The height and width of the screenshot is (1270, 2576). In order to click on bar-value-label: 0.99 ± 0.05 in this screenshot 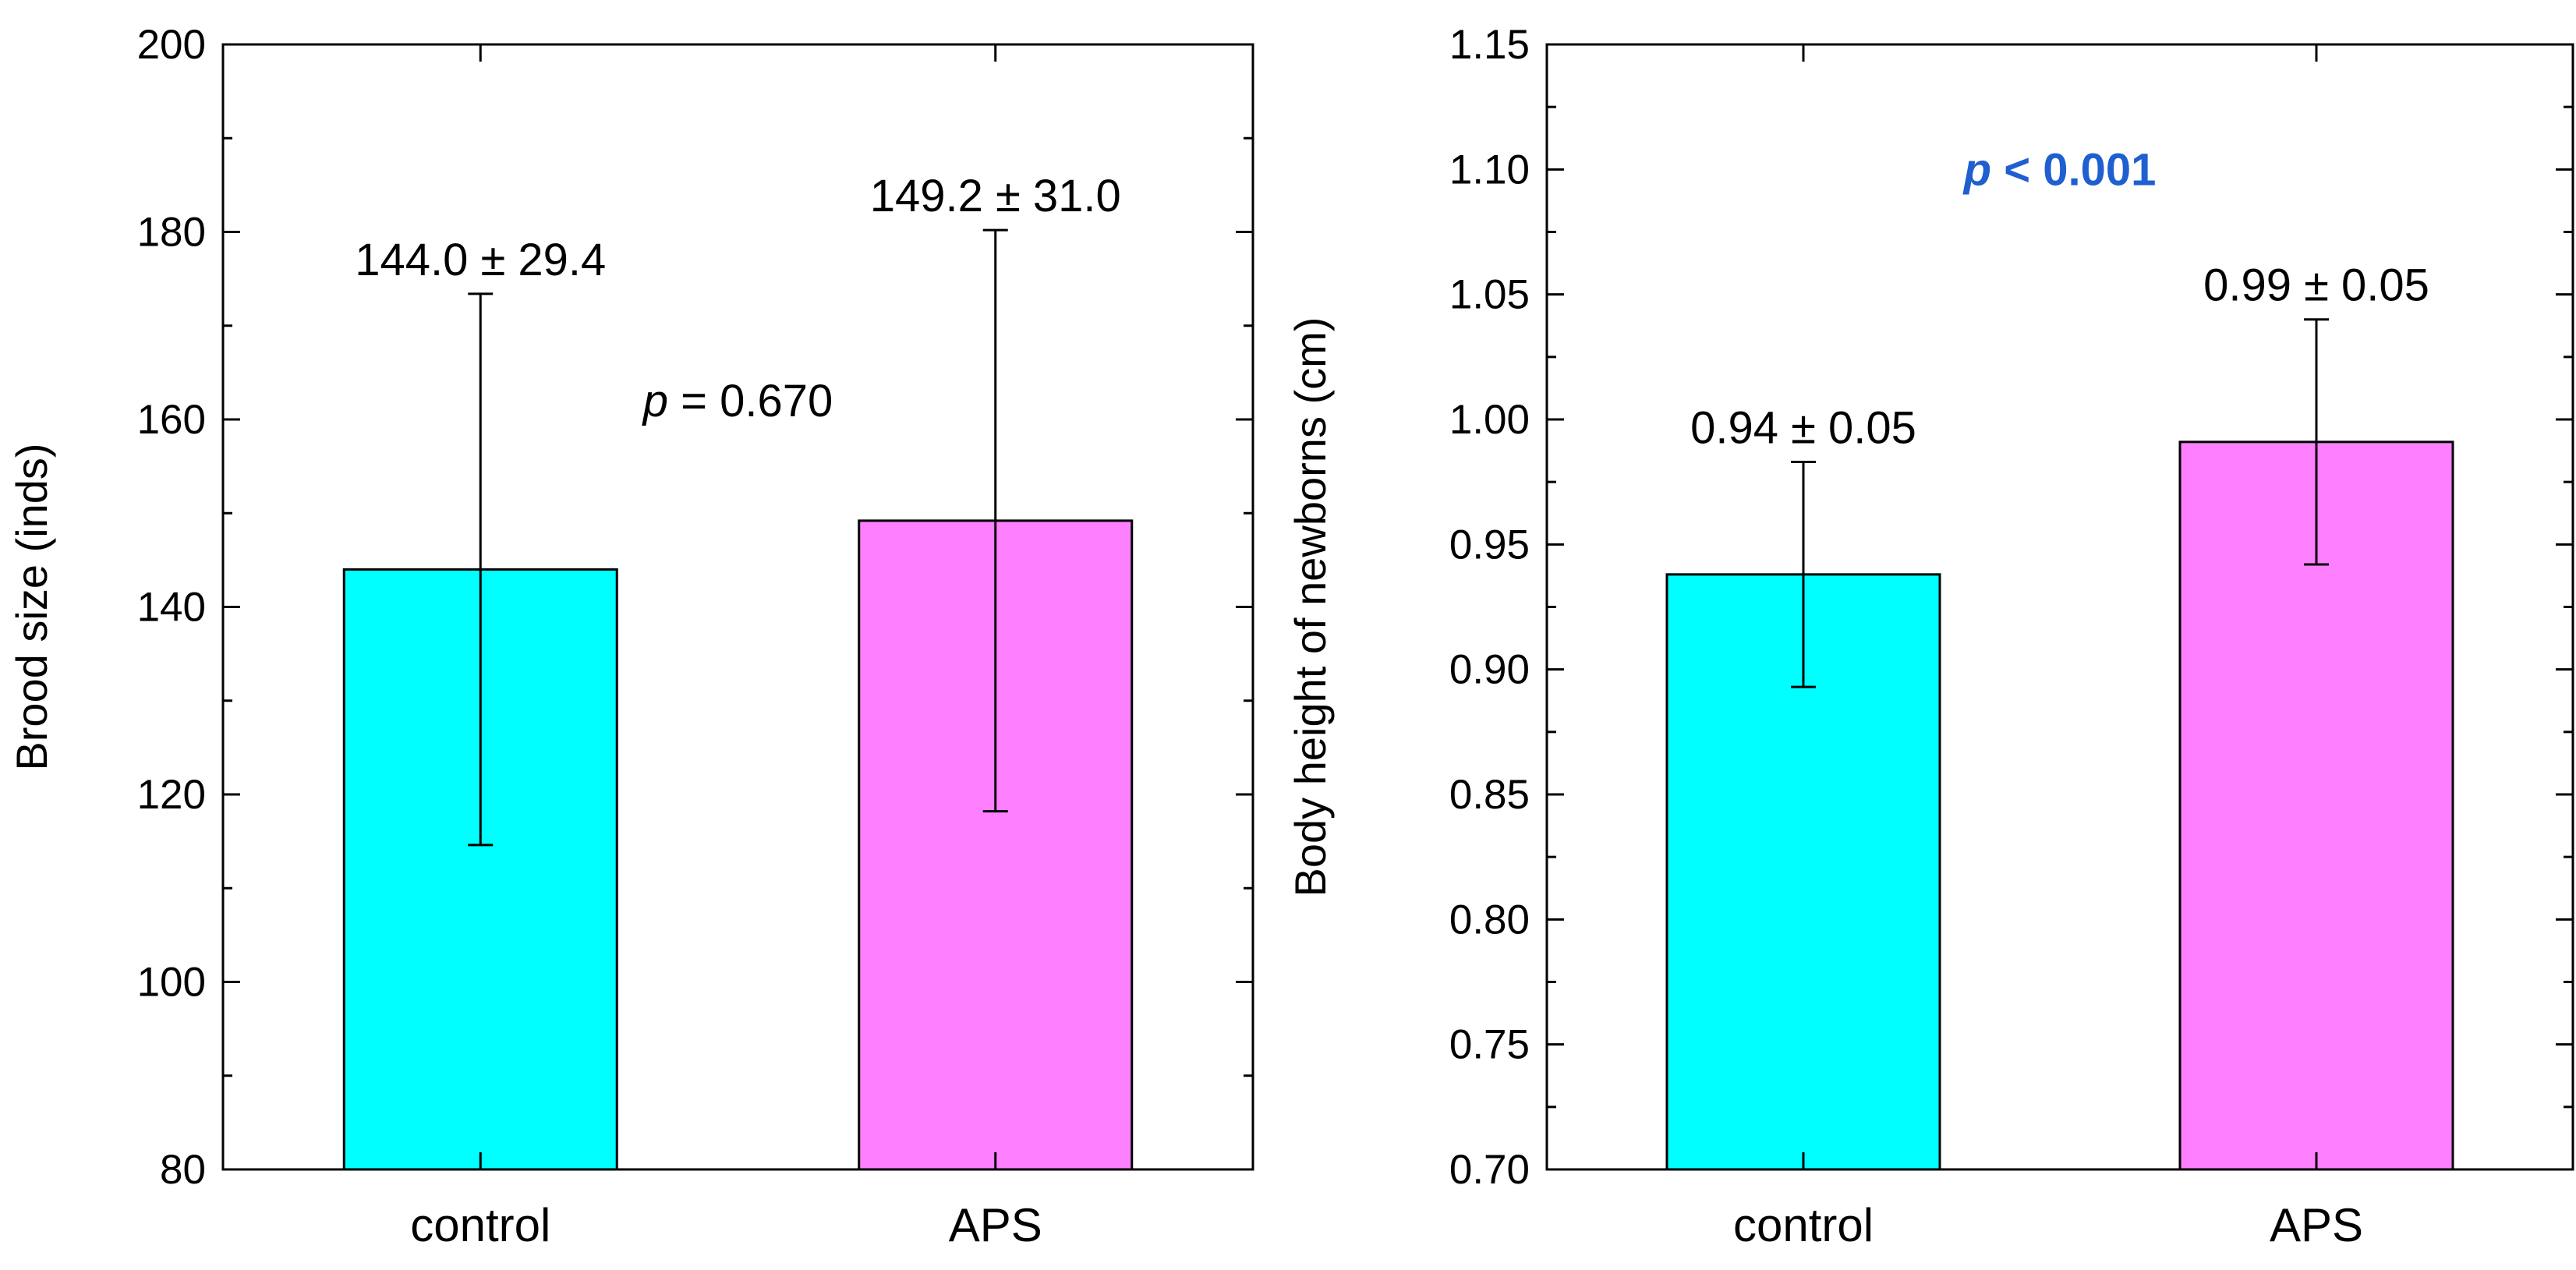, I will do `click(2316, 285)`.